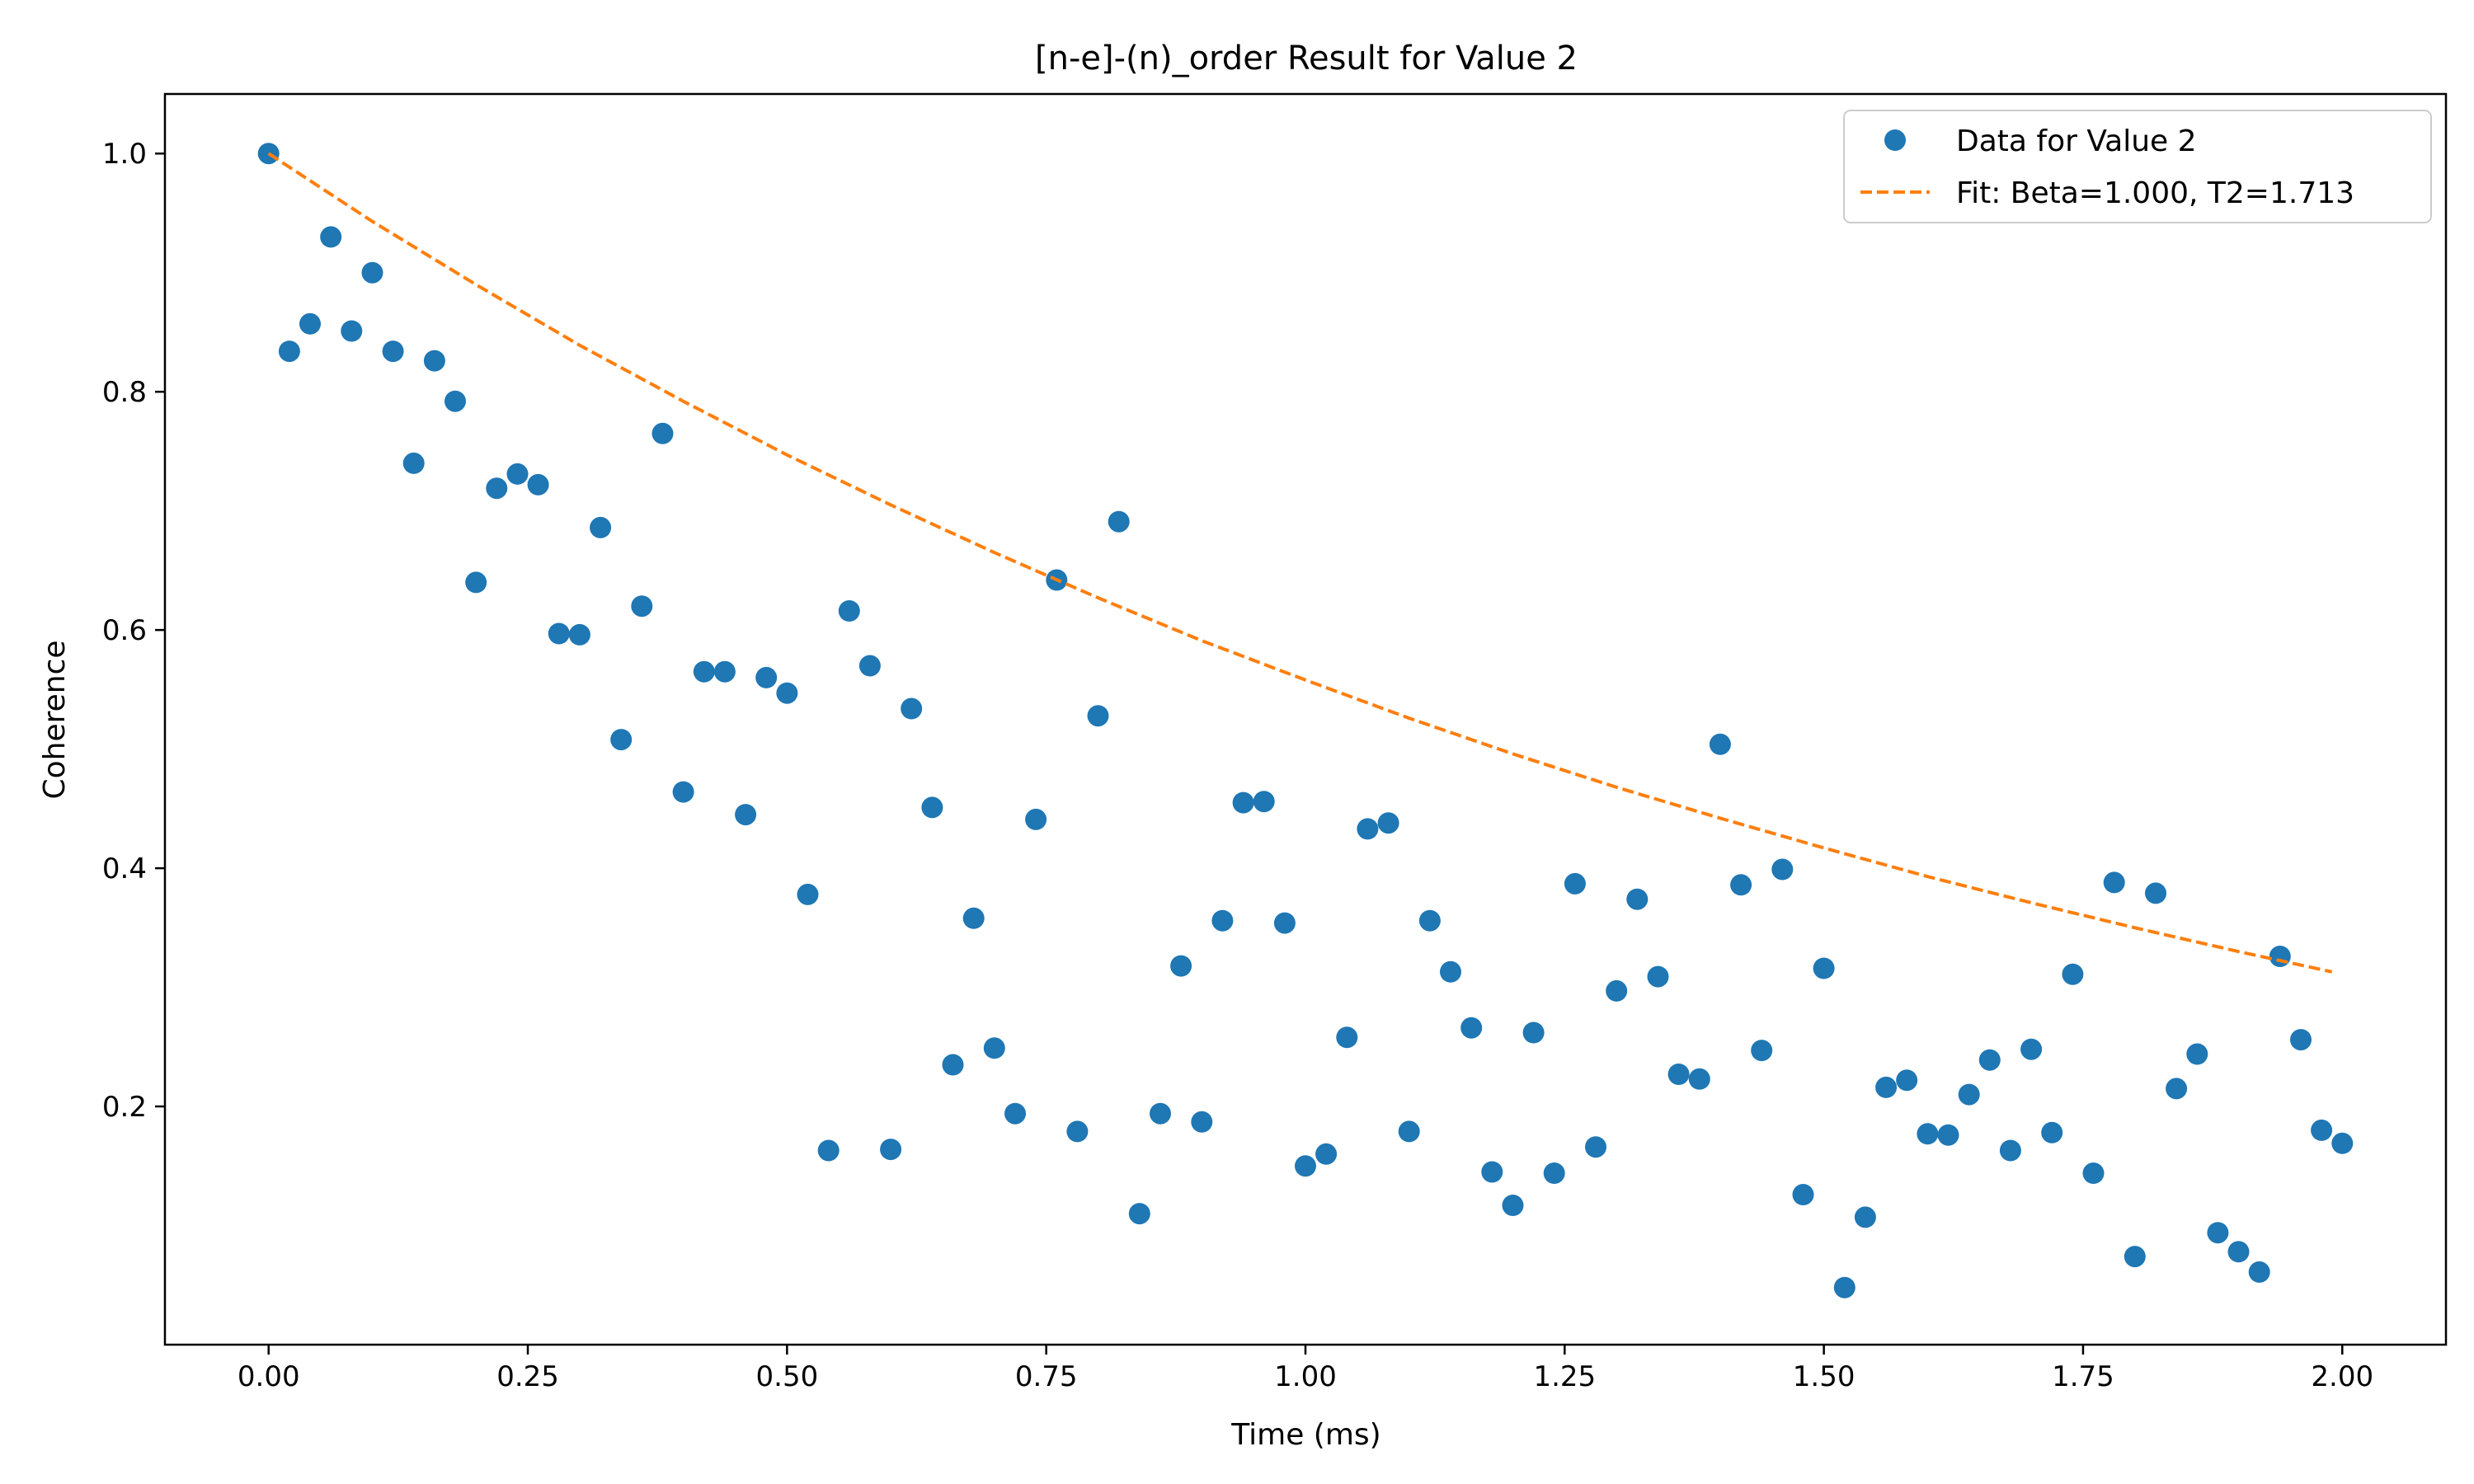 This screenshot has width=2474, height=1484. I want to click on x-tick-label: 1.25, so click(1564, 1376).